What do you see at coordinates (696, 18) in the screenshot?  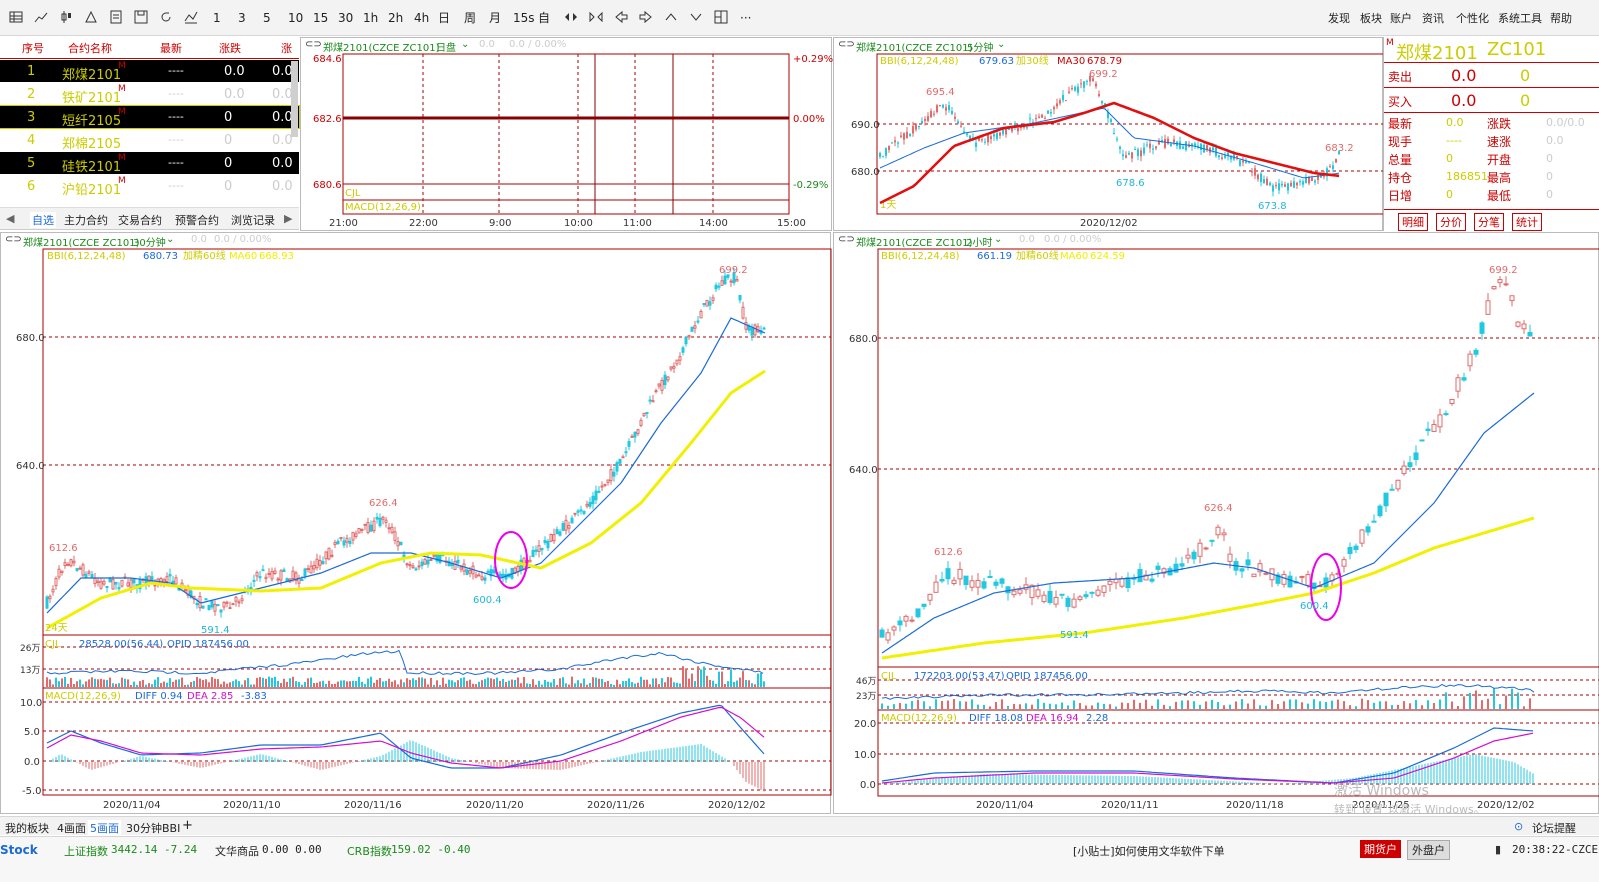 I see `down-icon` at bounding box center [696, 18].